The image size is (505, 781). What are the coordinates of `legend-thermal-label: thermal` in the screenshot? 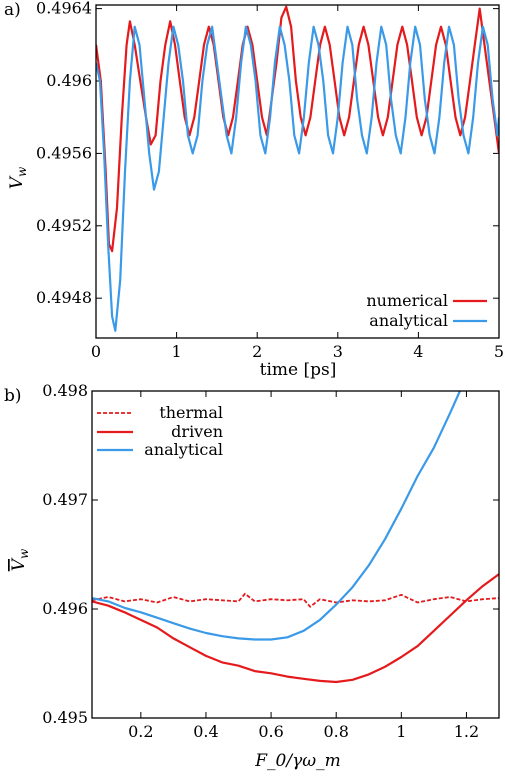 It's located at (191, 412).